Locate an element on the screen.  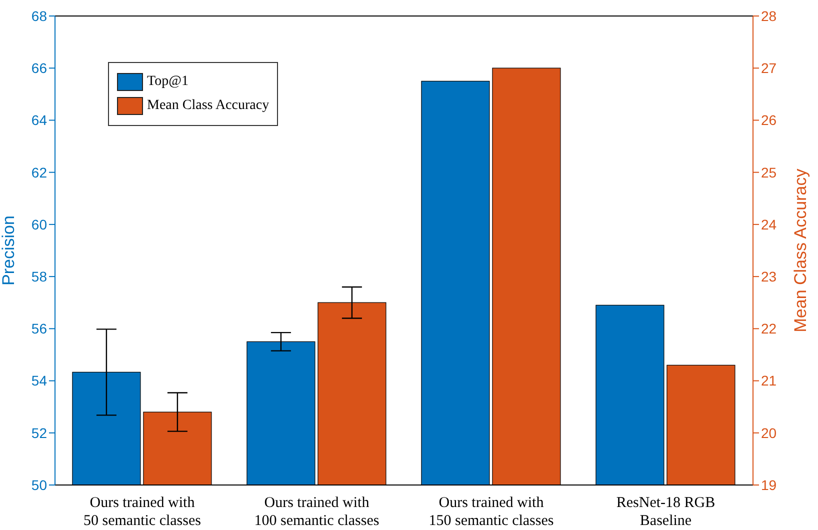
y-tick-label: 68 is located at coordinates (39, 16).